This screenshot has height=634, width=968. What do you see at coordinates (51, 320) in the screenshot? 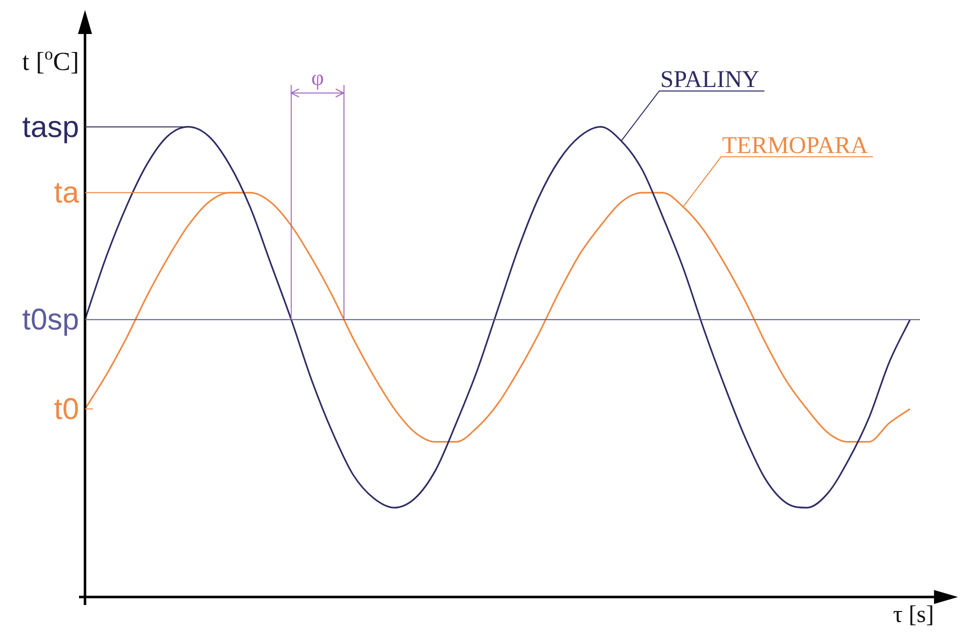
I see `ref-line-label: t0sp` at bounding box center [51, 320].